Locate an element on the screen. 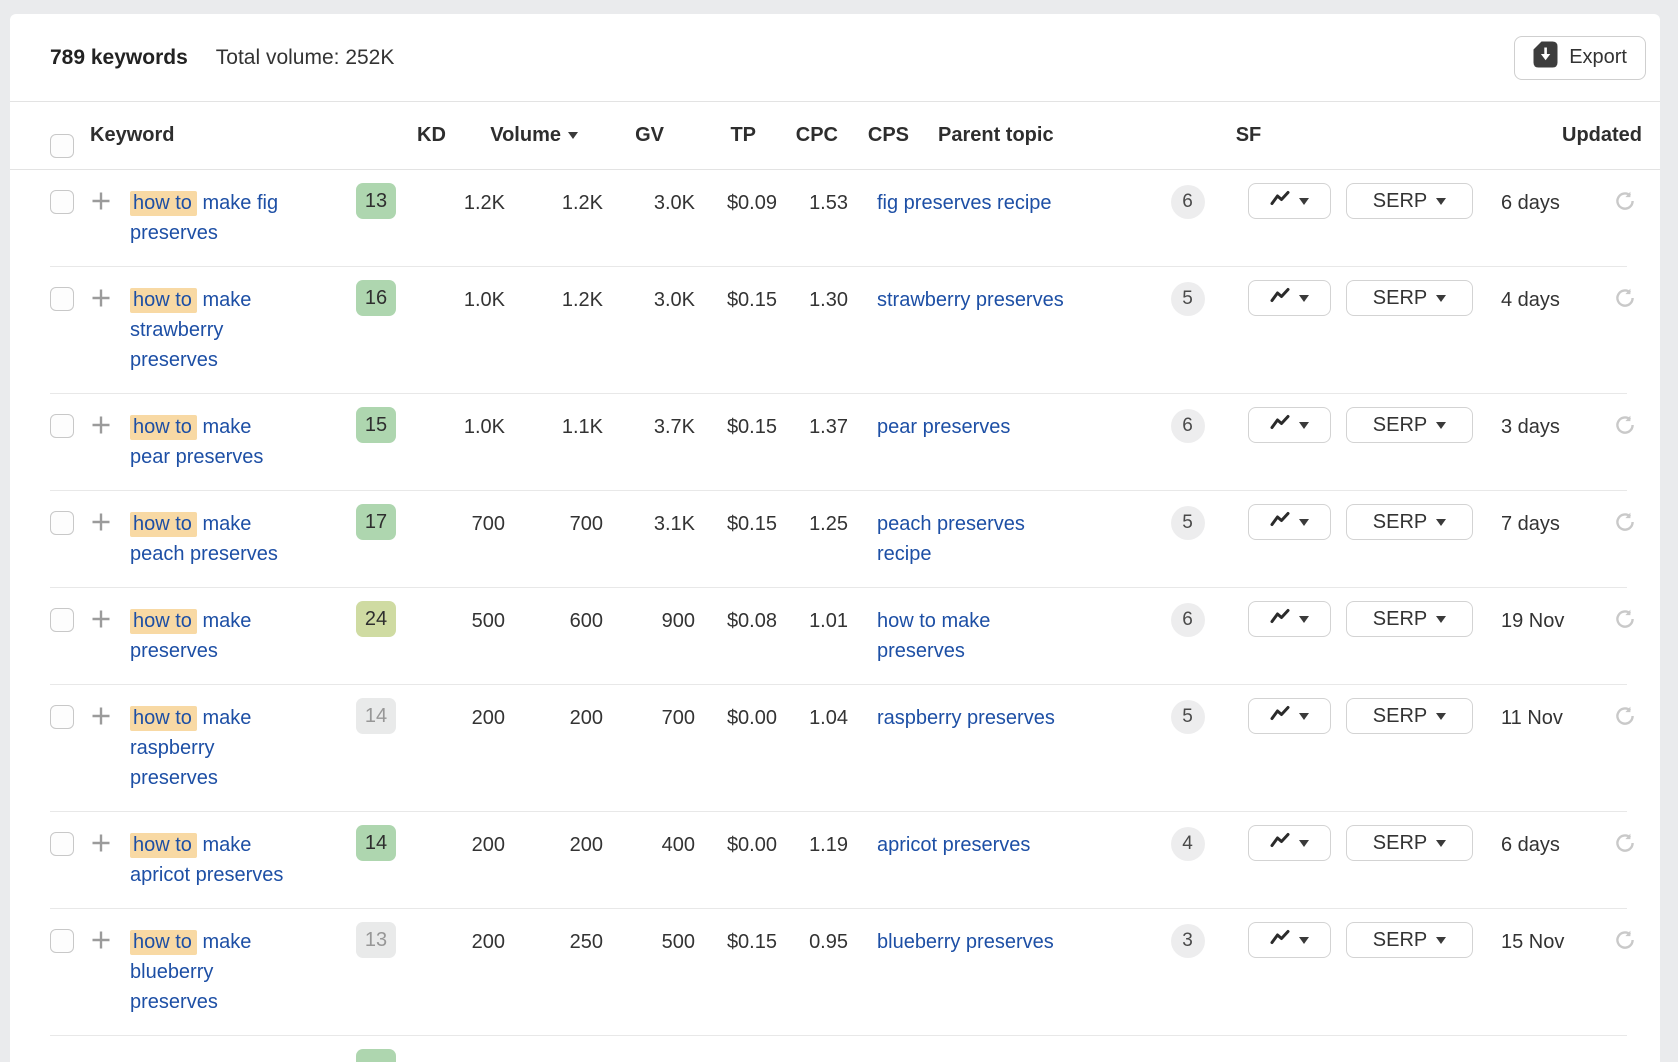 Image resolution: width=1678 pixels, height=1062 pixels. keyword-link: how to make preserves is located at coordinates (190, 635).